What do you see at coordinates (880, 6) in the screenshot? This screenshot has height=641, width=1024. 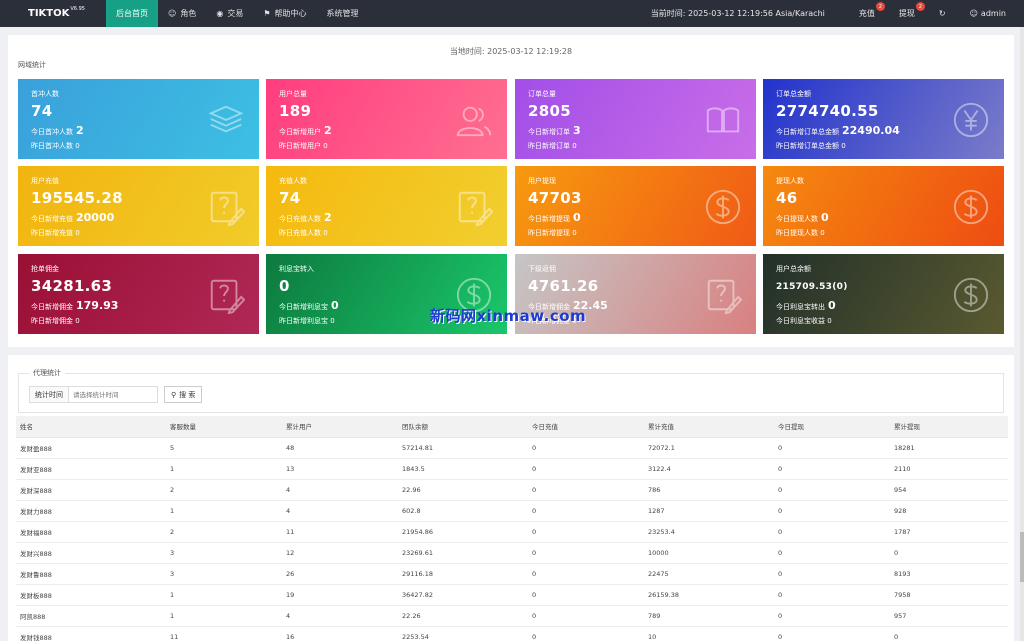 I see `recharge-badge: 2` at bounding box center [880, 6].